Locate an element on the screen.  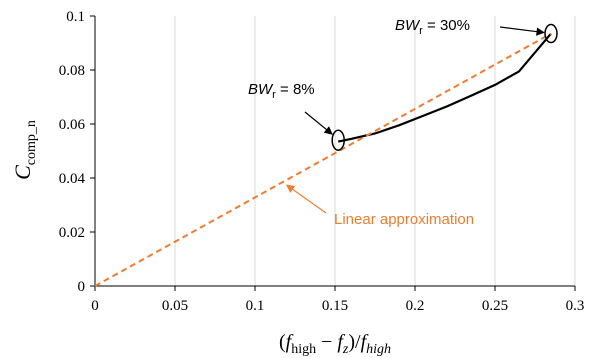
x-tick-label: 0.15 is located at coordinates (335, 306).